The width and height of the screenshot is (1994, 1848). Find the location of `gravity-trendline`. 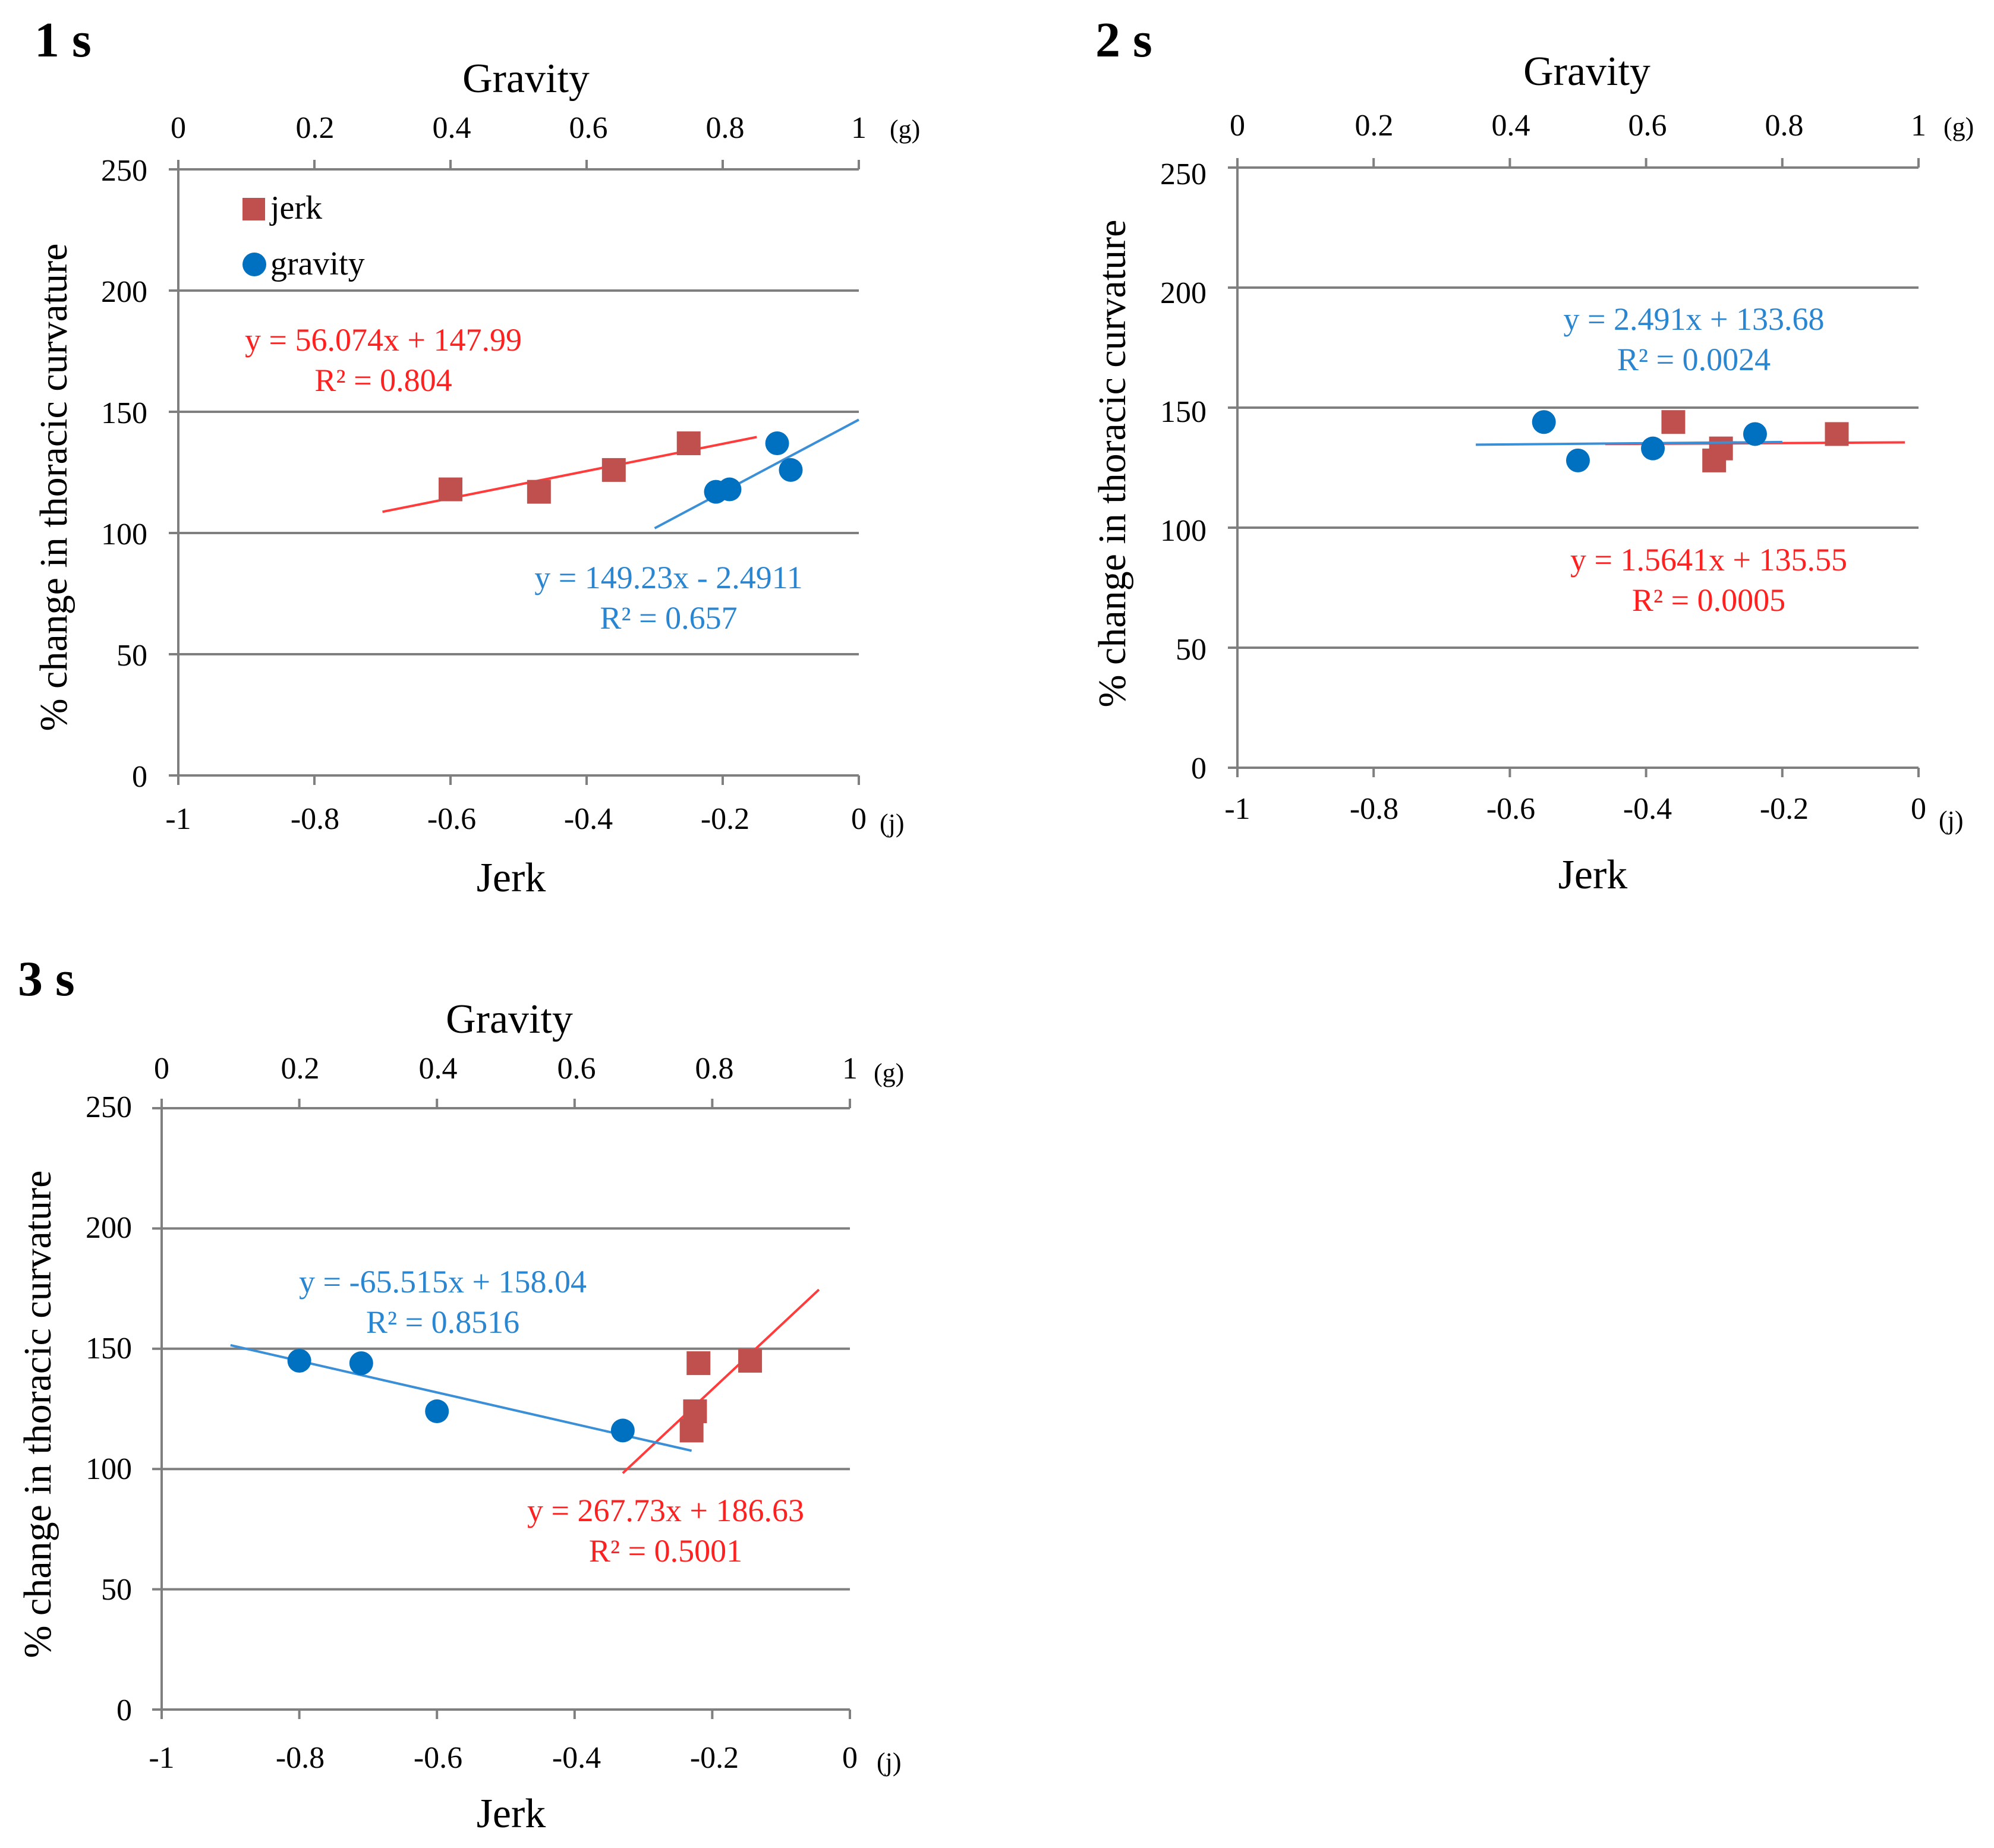

gravity-trendline is located at coordinates (756, 473).